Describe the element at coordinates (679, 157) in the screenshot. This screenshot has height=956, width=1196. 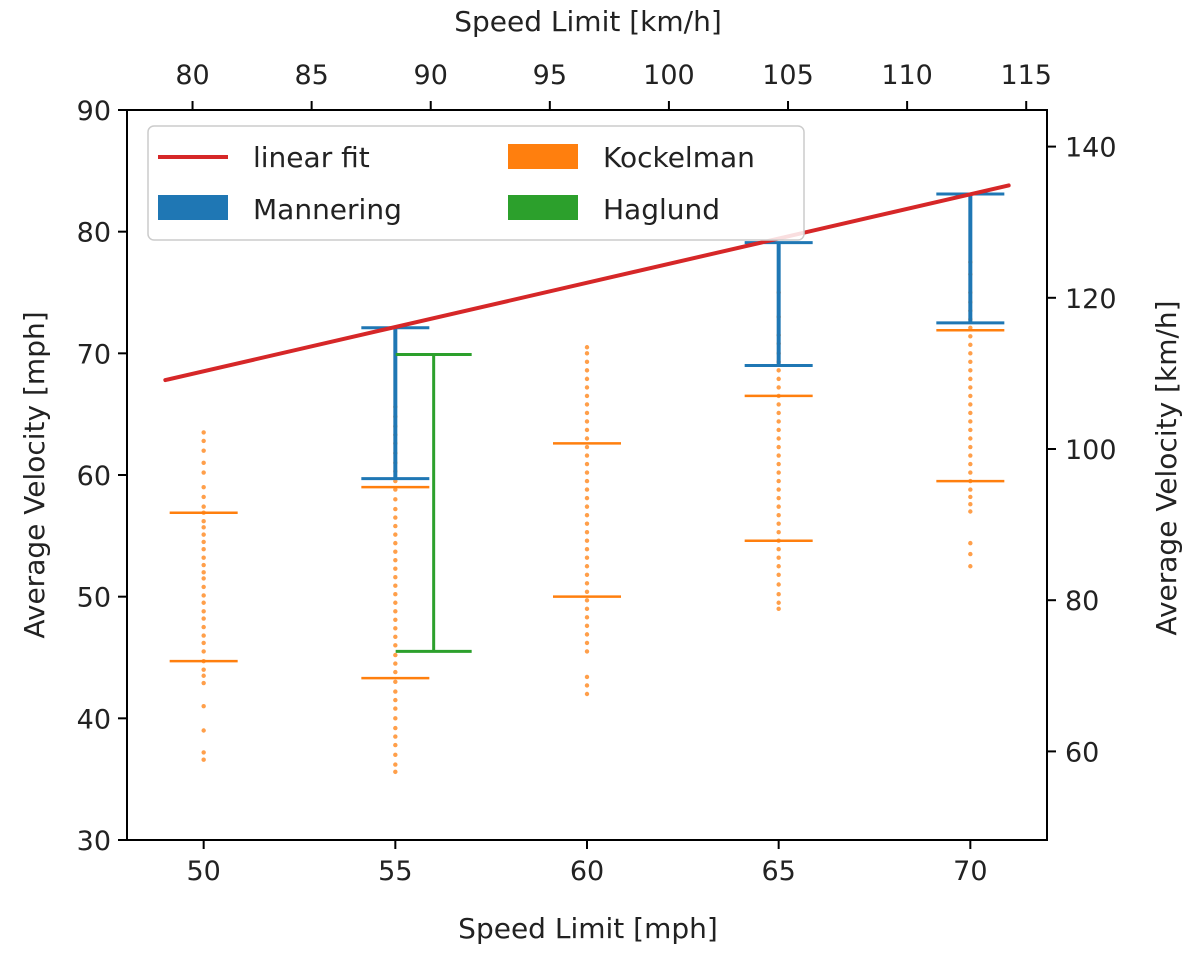
I see `legend-label-kockelman: Kockelman` at that location.